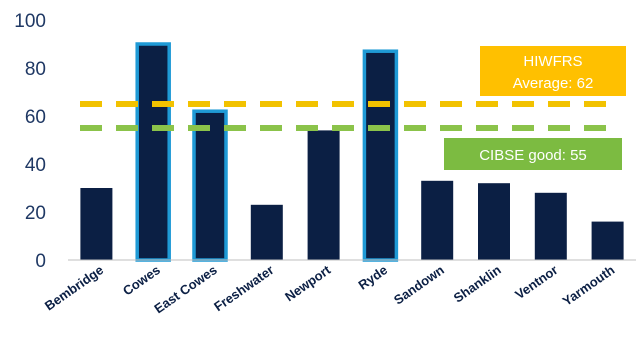 The width and height of the screenshot is (644, 352). Describe the element at coordinates (607, 240) in the screenshot. I see `bar-yarmouth` at that location.